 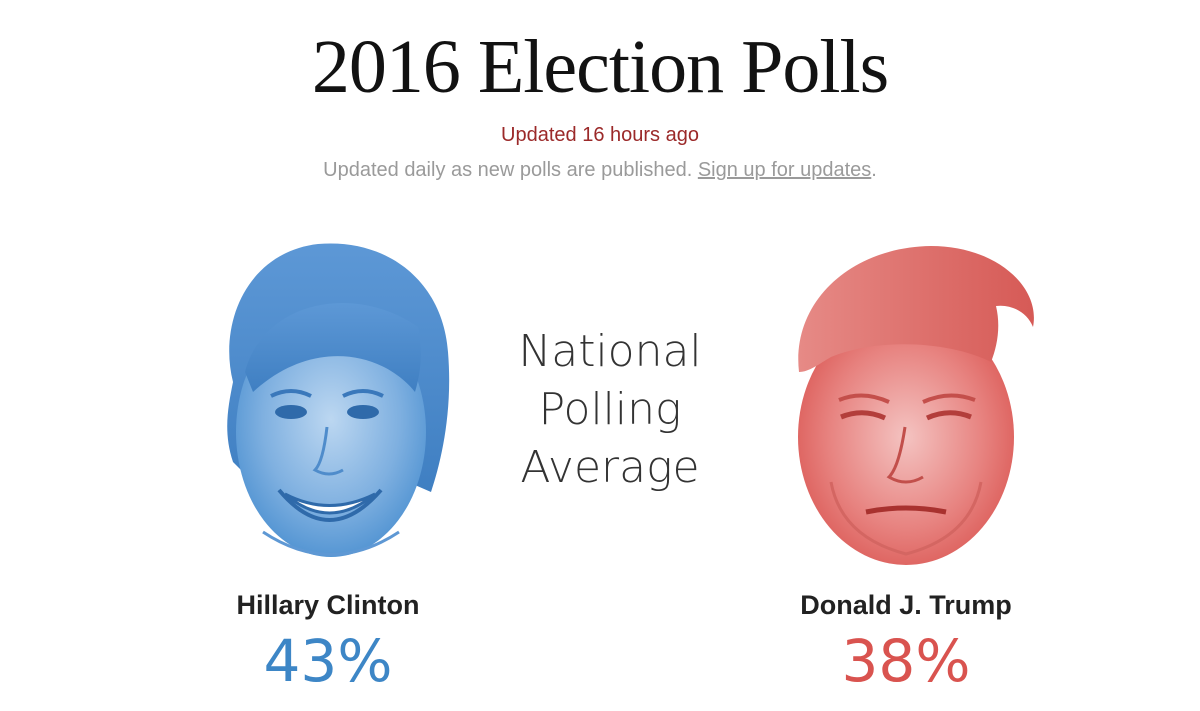 I want to click on candidate-percent: 38%, so click(x=906, y=661).